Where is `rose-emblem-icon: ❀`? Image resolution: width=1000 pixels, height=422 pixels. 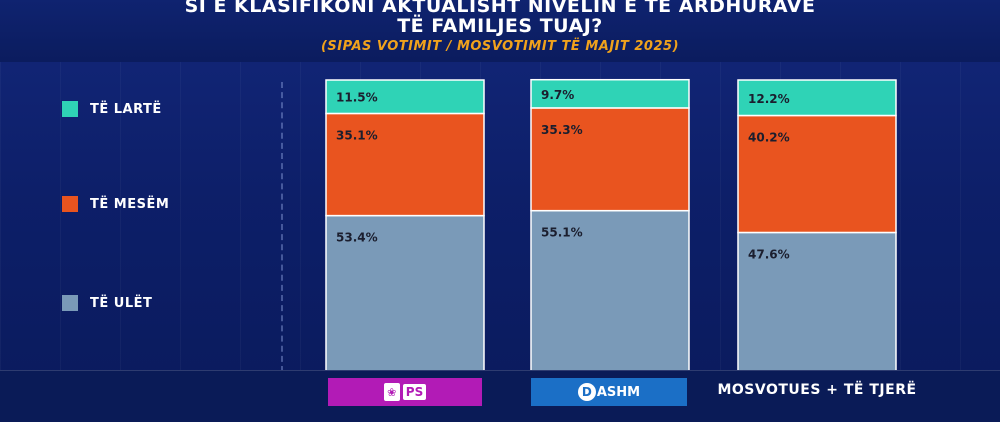 rose-emblem-icon: ❀ is located at coordinates (391, 392).